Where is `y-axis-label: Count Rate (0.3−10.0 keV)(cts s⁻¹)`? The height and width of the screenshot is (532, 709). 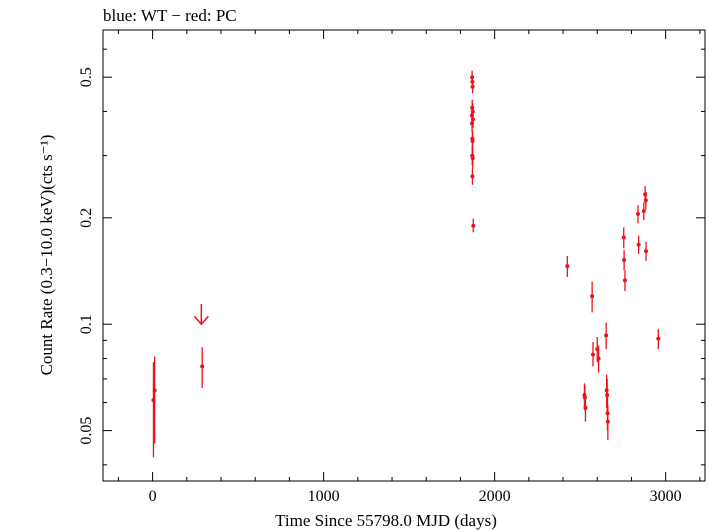 y-axis-label: Count Rate (0.3−10.0 keV)(cts s⁻¹) is located at coordinates (46, 255).